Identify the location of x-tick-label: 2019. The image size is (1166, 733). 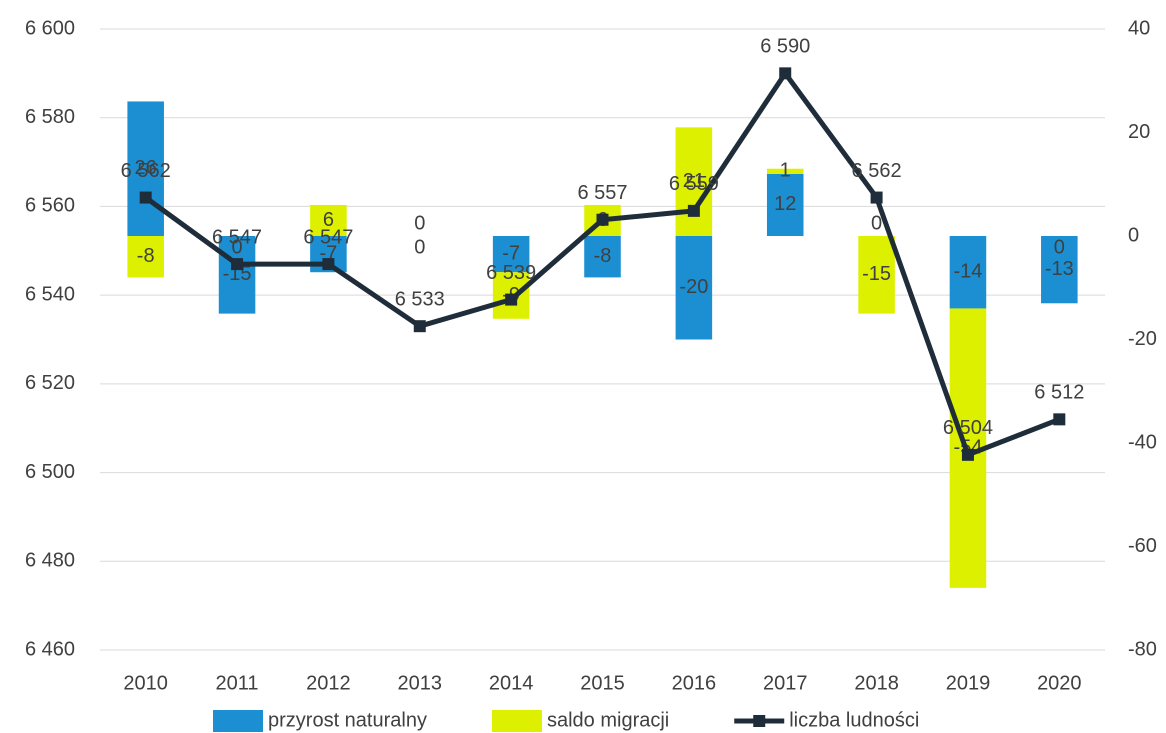
(968, 683).